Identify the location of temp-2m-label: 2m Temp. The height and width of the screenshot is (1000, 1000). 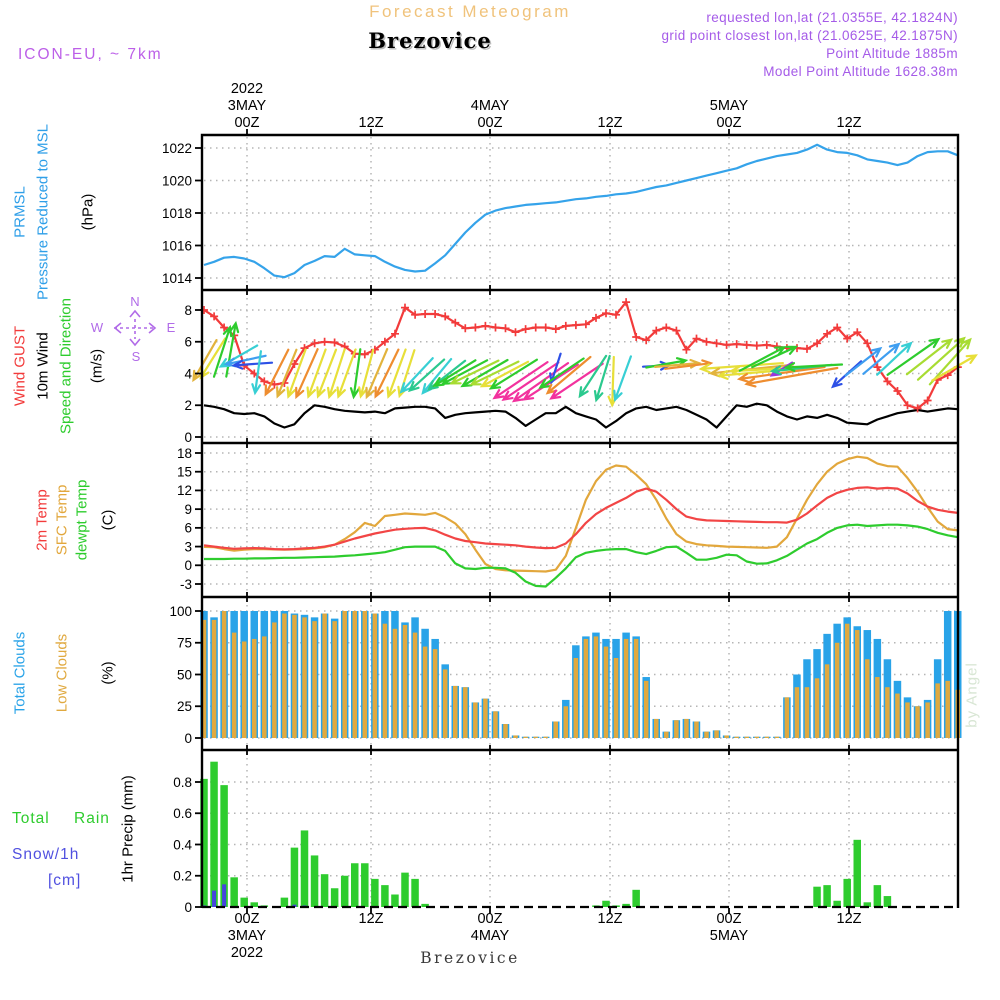
(42, 520).